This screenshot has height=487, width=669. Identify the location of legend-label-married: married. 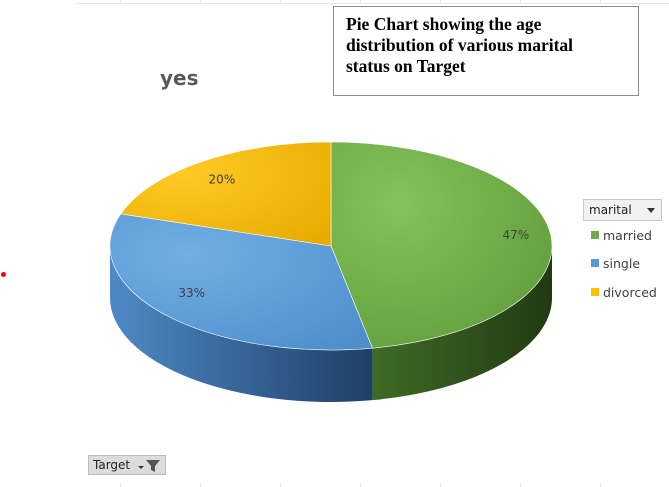
(627, 235).